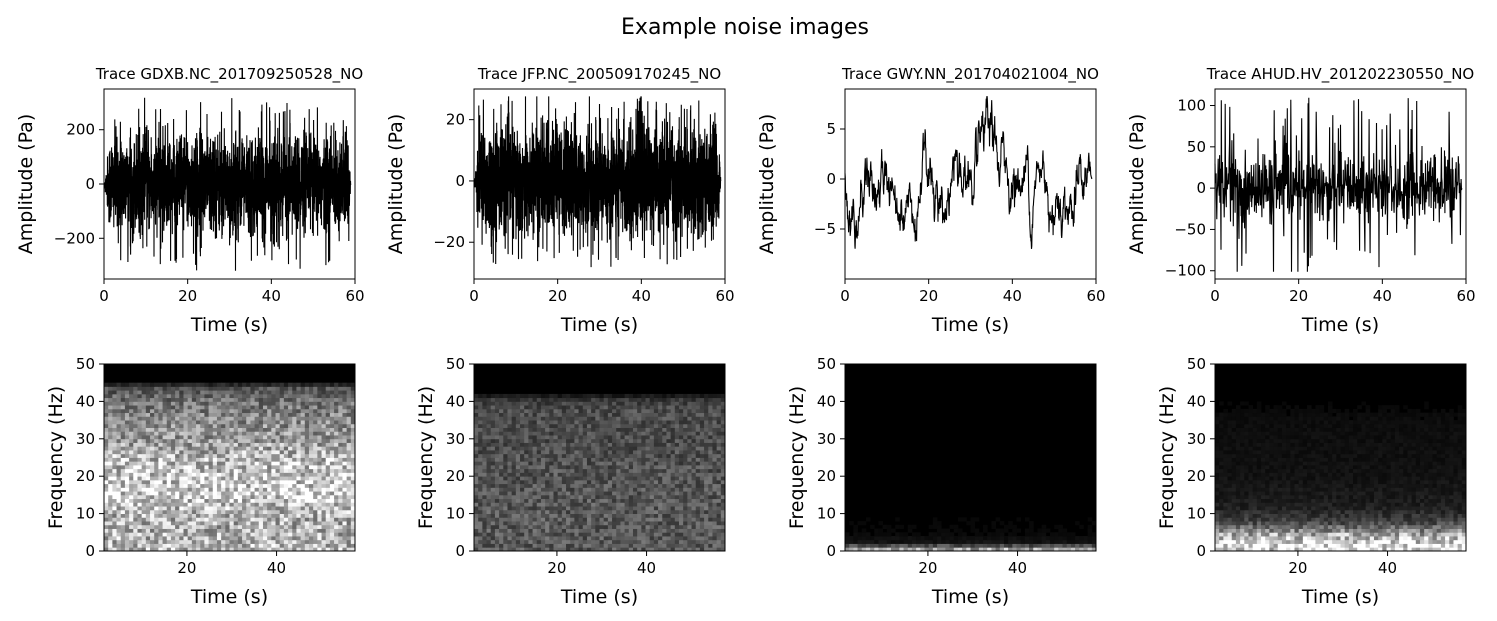 This screenshot has width=1497, height=621. What do you see at coordinates (1137, 184) in the screenshot?
I see `y-axis-label: Amplitude (Pa)` at bounding box center [1137, 184].